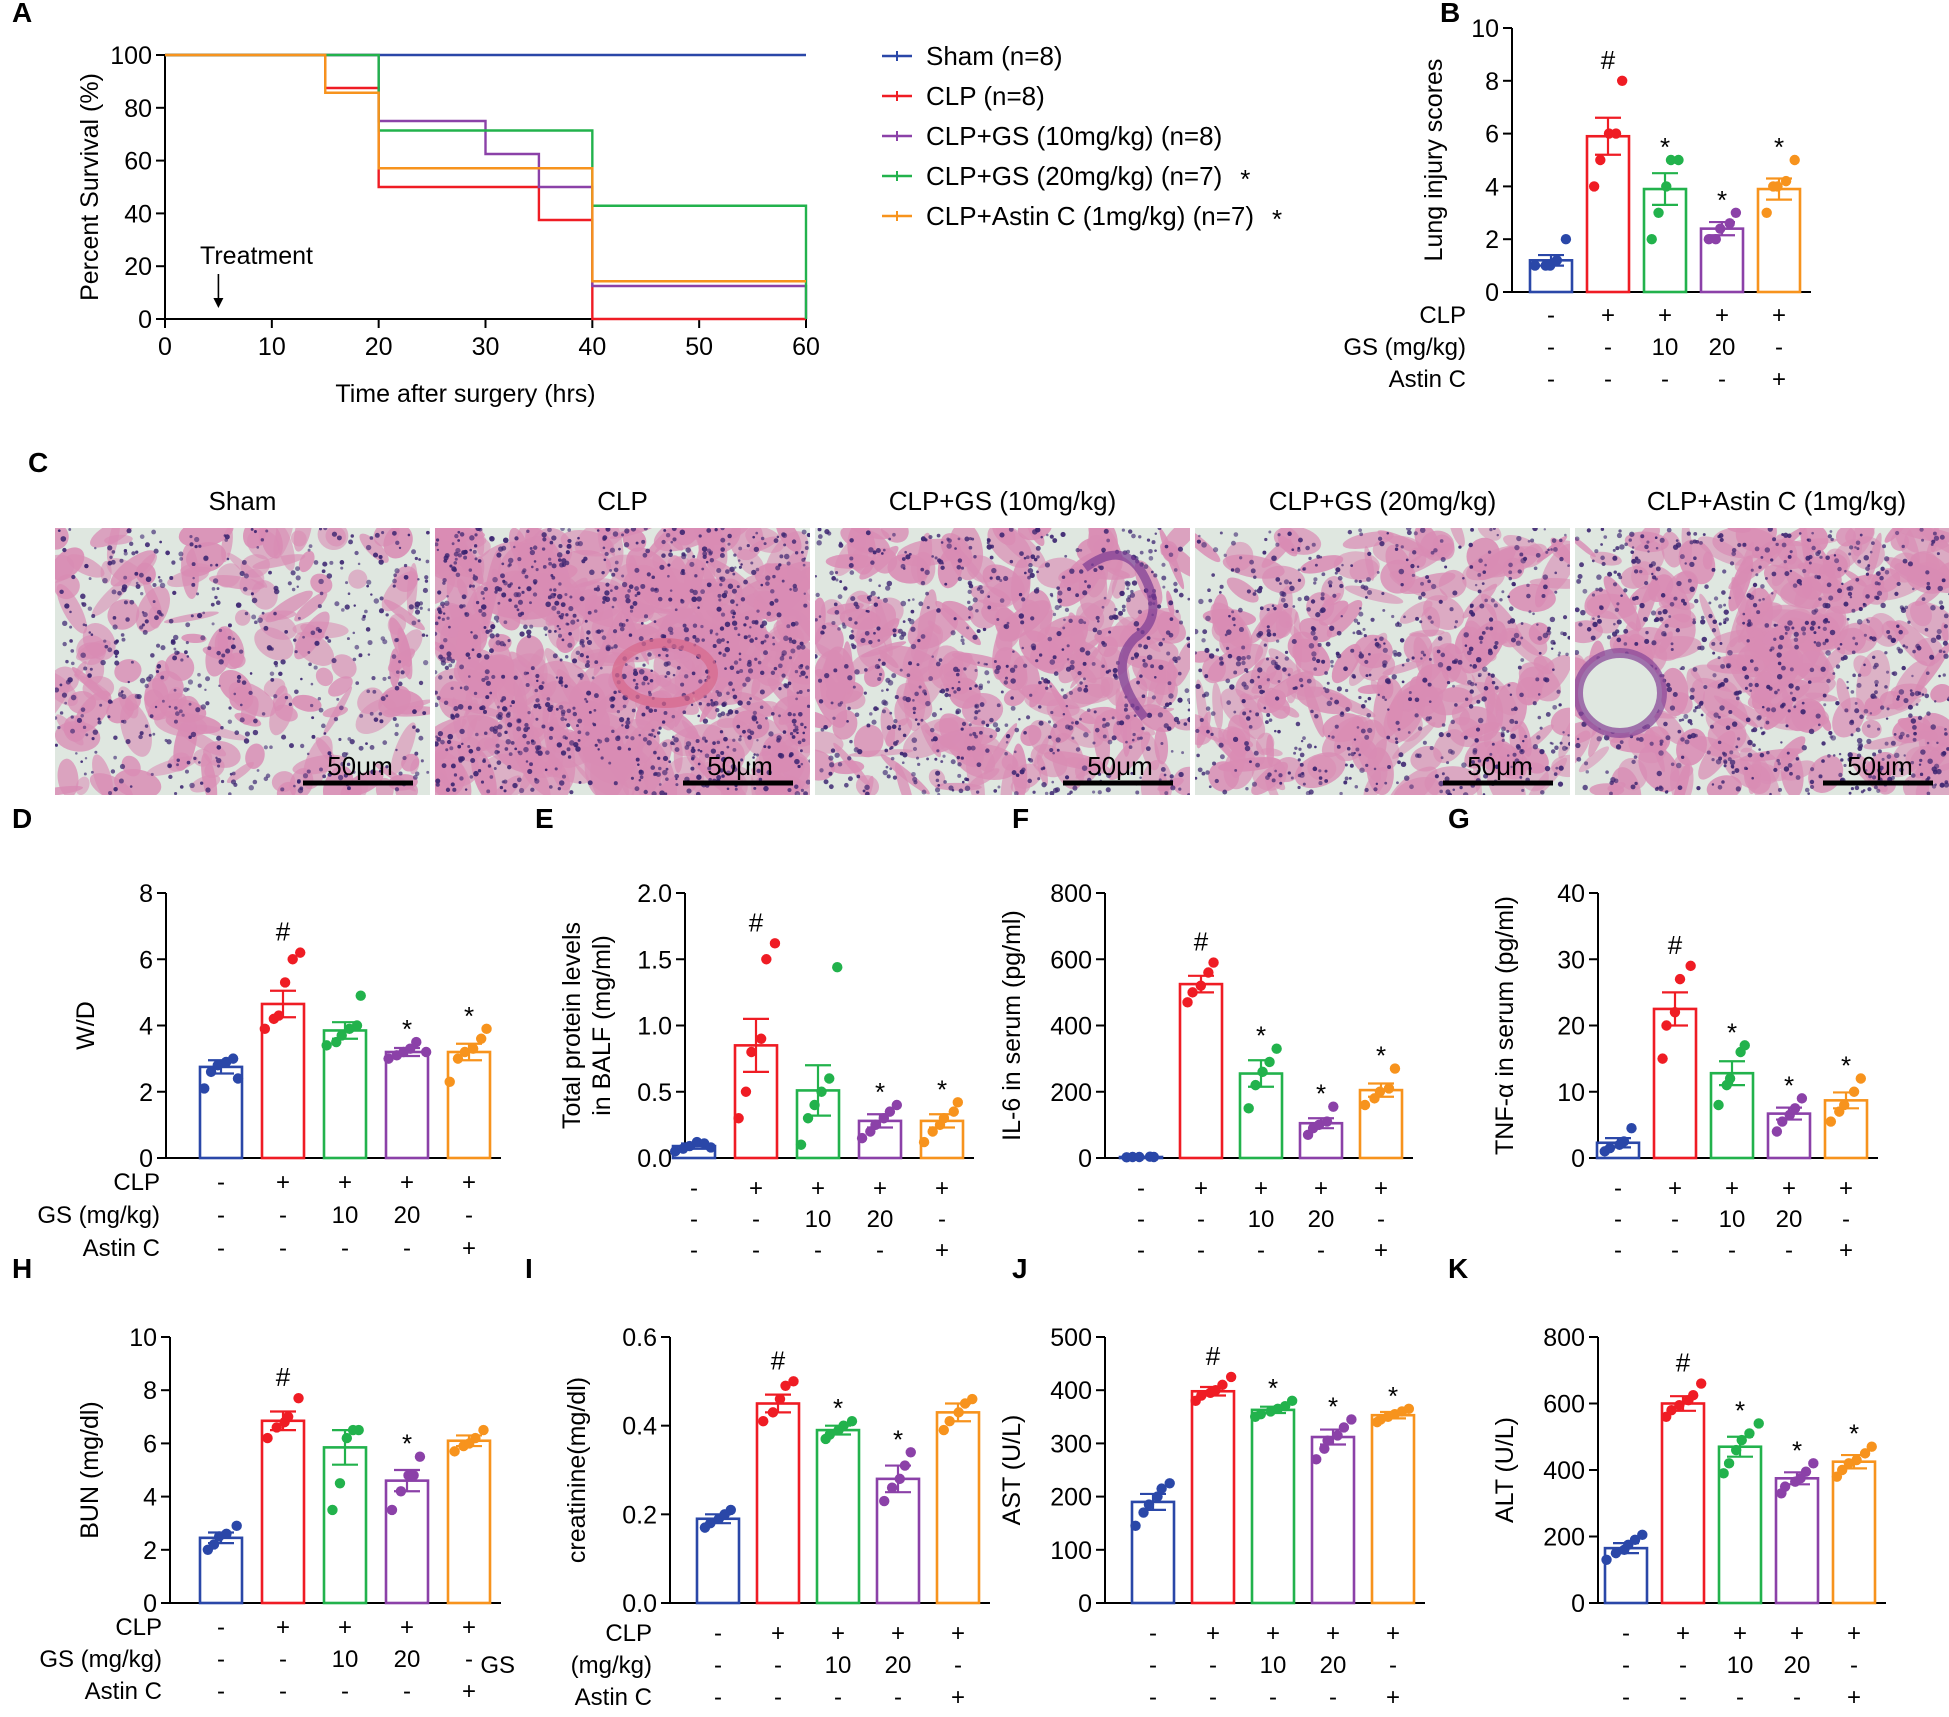 Image resolution: width=1949 pixels, height=1717 pixels. I want to click on y-tick-label: 20, so click(1571, 1027).